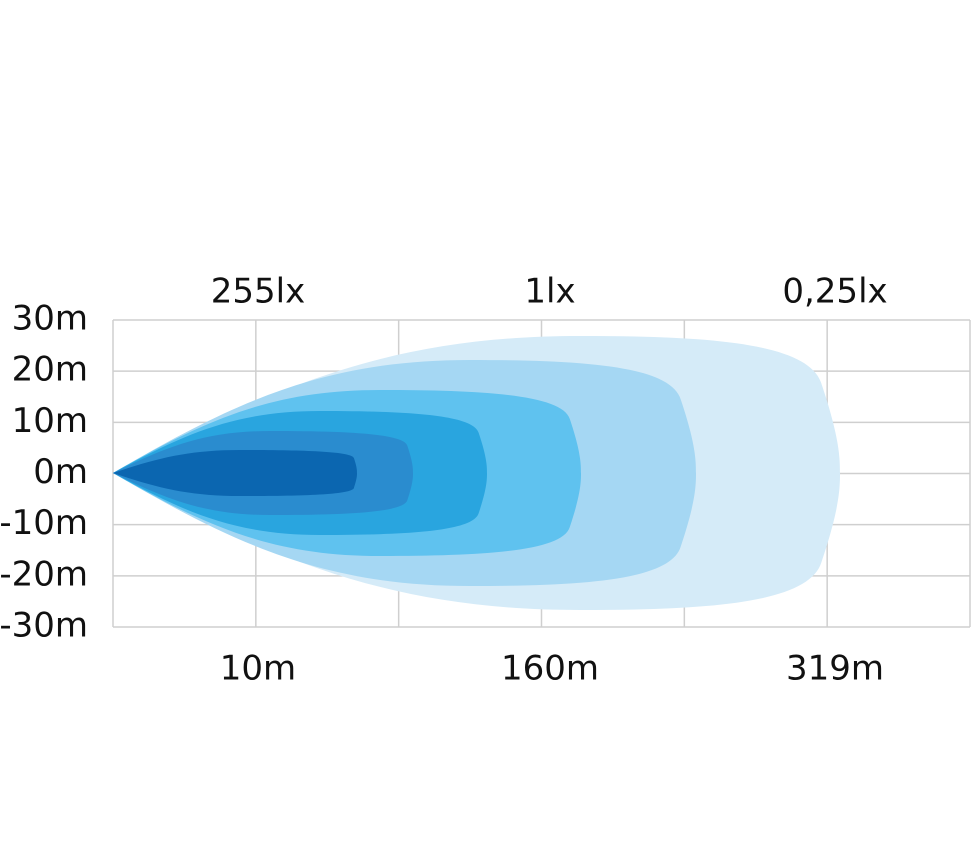 The image size is (971, 856). What do you see at coordinates (235, 473) in the screenshot?
I see `beam-zone` at bounding box center [235, 473].